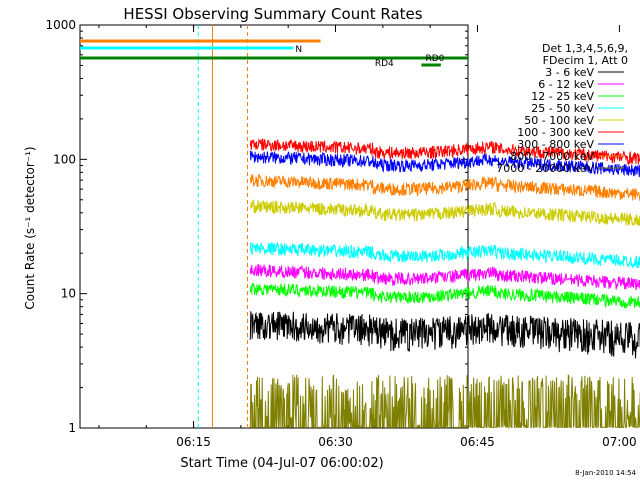 The width and height of the screenshot is (640, 480). I want to click on legend-header-line: Det 1,3,4,5,6,9,, so click(585, 48).